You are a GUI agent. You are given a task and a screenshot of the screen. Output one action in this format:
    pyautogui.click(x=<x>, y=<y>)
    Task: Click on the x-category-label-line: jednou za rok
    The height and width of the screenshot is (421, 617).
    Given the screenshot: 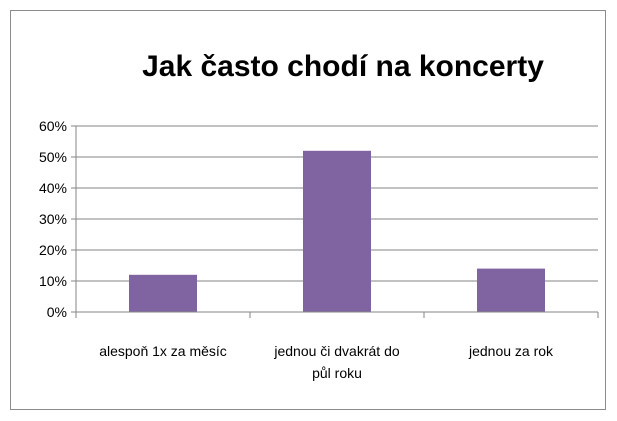 What is the action you would take?
    pyautogui.click(x=511, y=351)
    